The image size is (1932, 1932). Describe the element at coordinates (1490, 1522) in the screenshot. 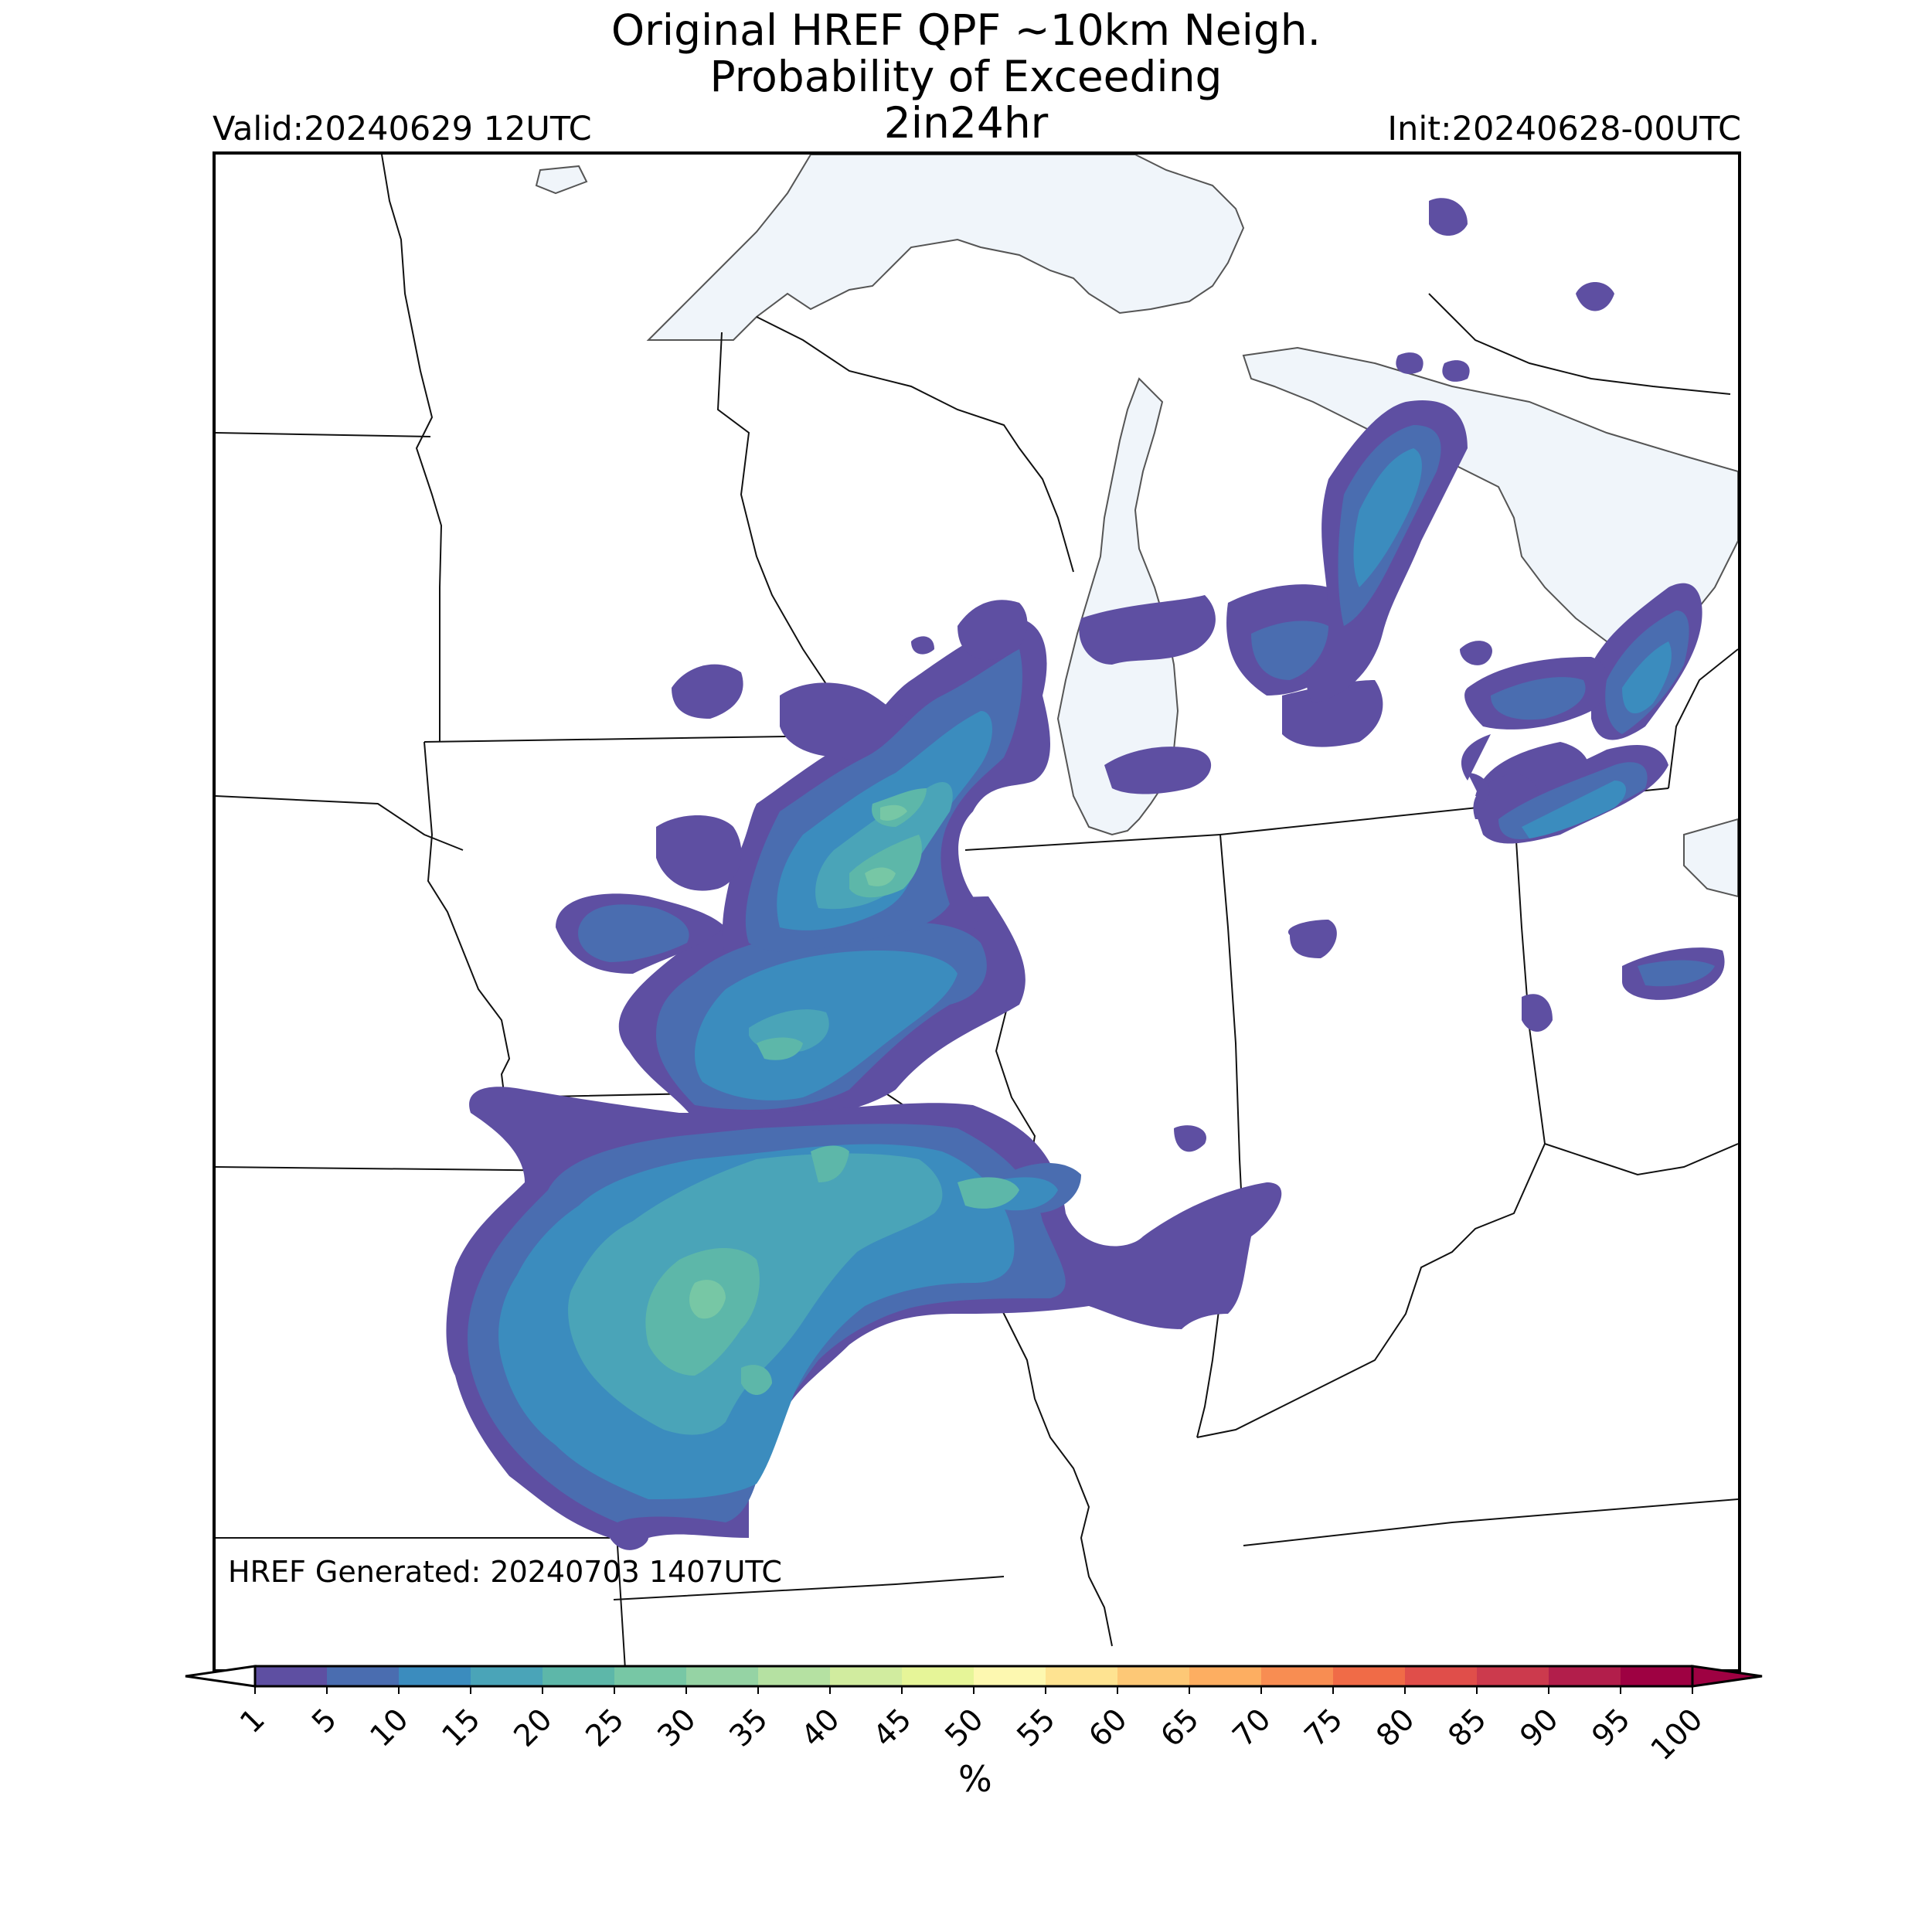

I see `border-ky-tn` at that location.